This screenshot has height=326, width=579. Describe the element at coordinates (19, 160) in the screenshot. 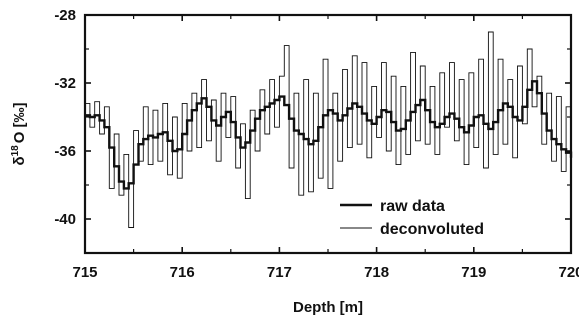

I see `y-axis-label-delta: δ` at that location.